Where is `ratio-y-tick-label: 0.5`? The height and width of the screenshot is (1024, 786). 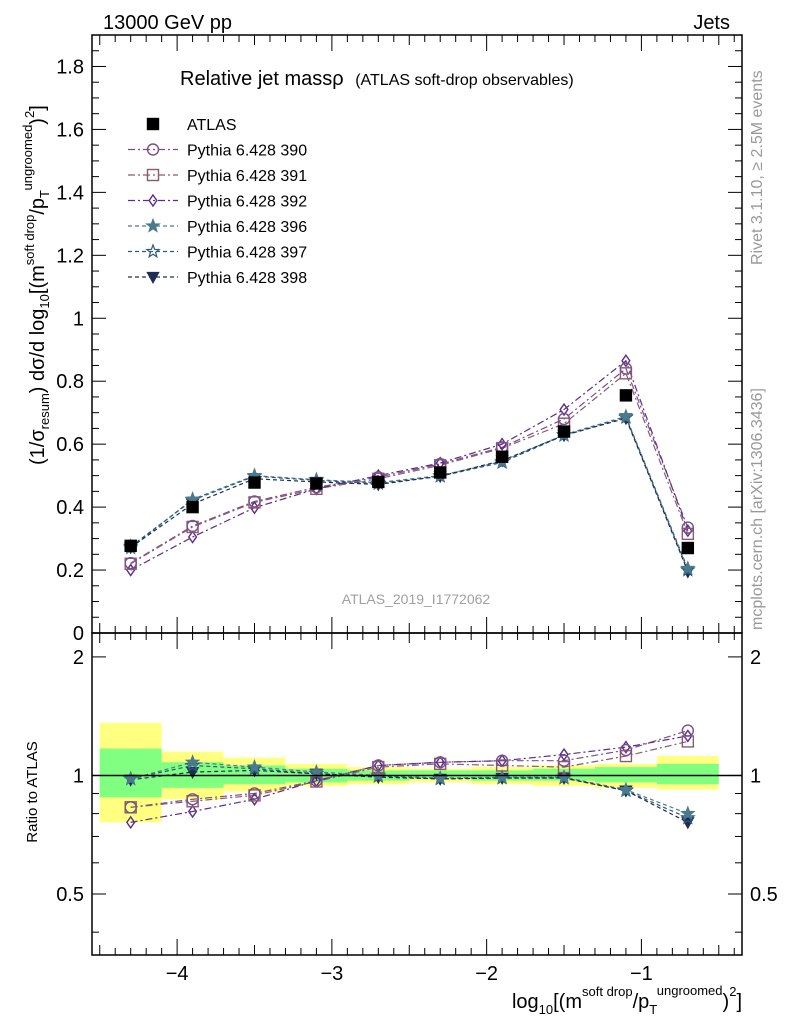
ratio-y-tick-label: 0.5 is located at coordinates (70, 895).